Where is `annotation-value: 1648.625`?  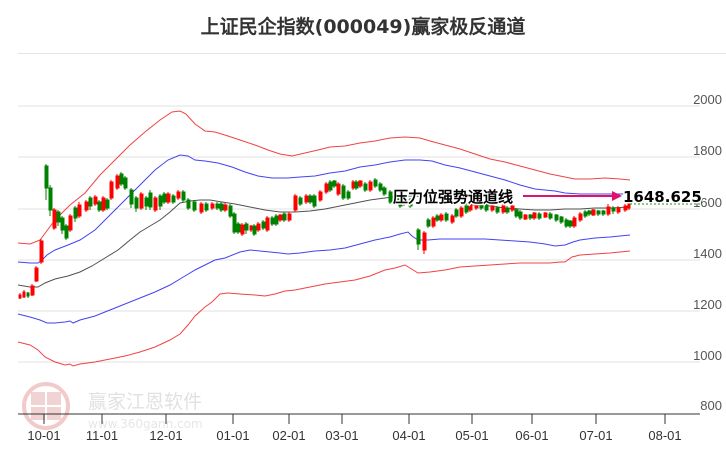 annotation-value: 1648.625 is located at coordinates (662, 197).